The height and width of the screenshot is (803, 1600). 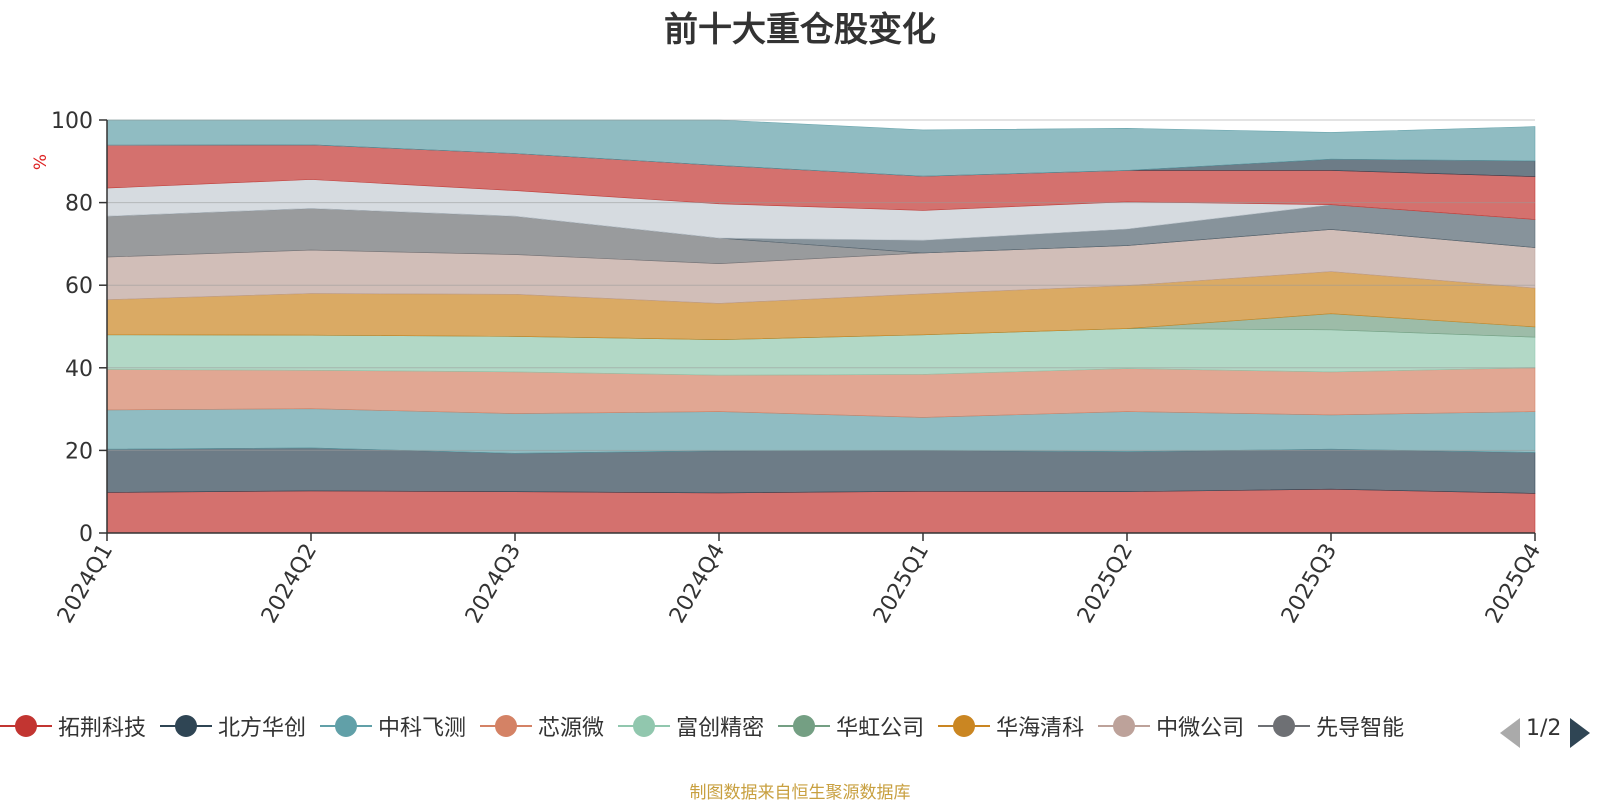 I want to click on y-tick-label-5: 100, so click(x=72, y=121).